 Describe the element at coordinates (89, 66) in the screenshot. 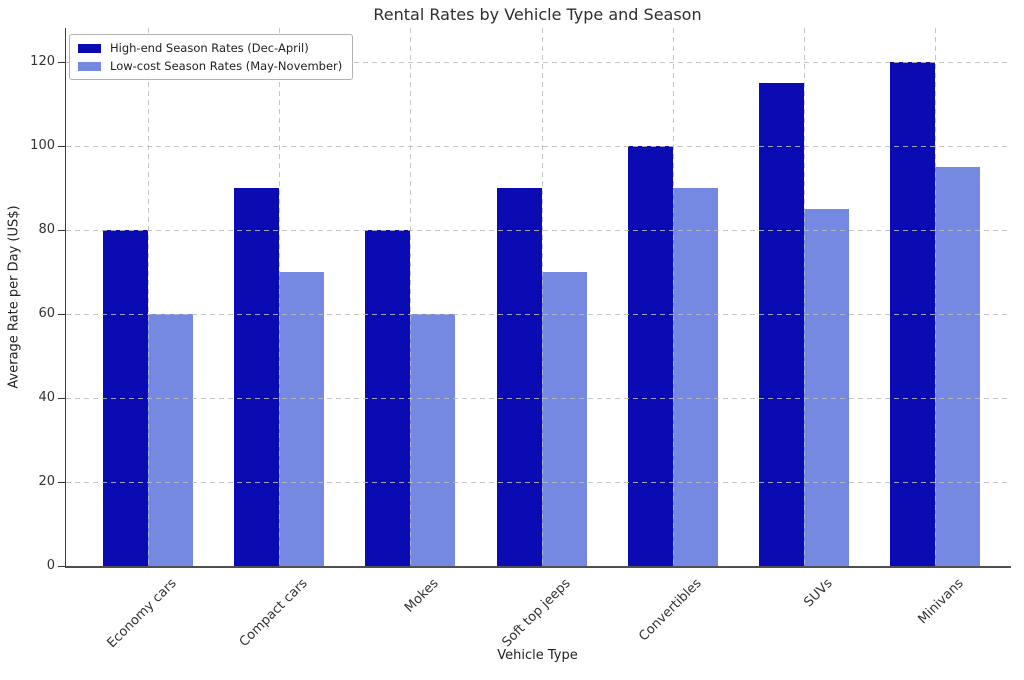

I see `legend-swatch-low-cost` at that location.